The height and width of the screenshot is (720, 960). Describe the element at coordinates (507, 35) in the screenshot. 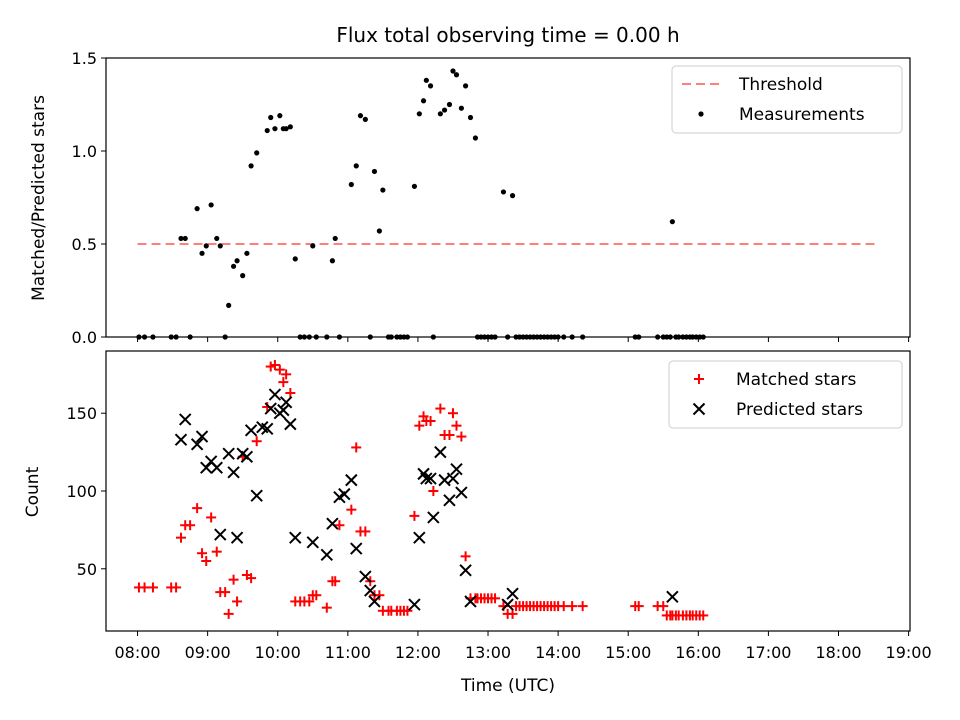

I see `chart-title: Flux total observing time = 0.00 h` at that location.